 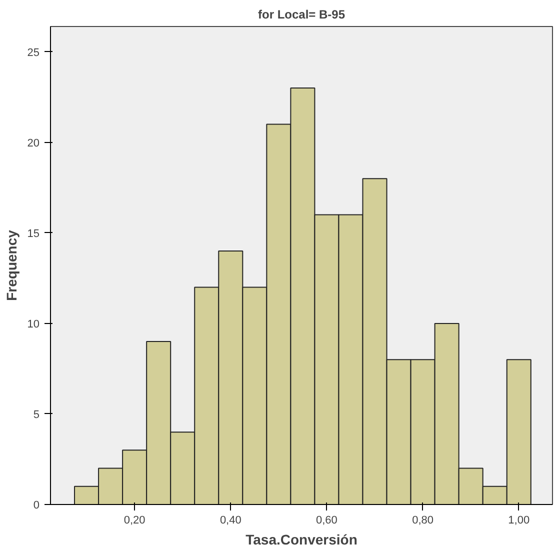 What do you see at coordinates (33, 143) in the screenshot?
I see `y-tick-label: 20` at bounding box center [33, 143].